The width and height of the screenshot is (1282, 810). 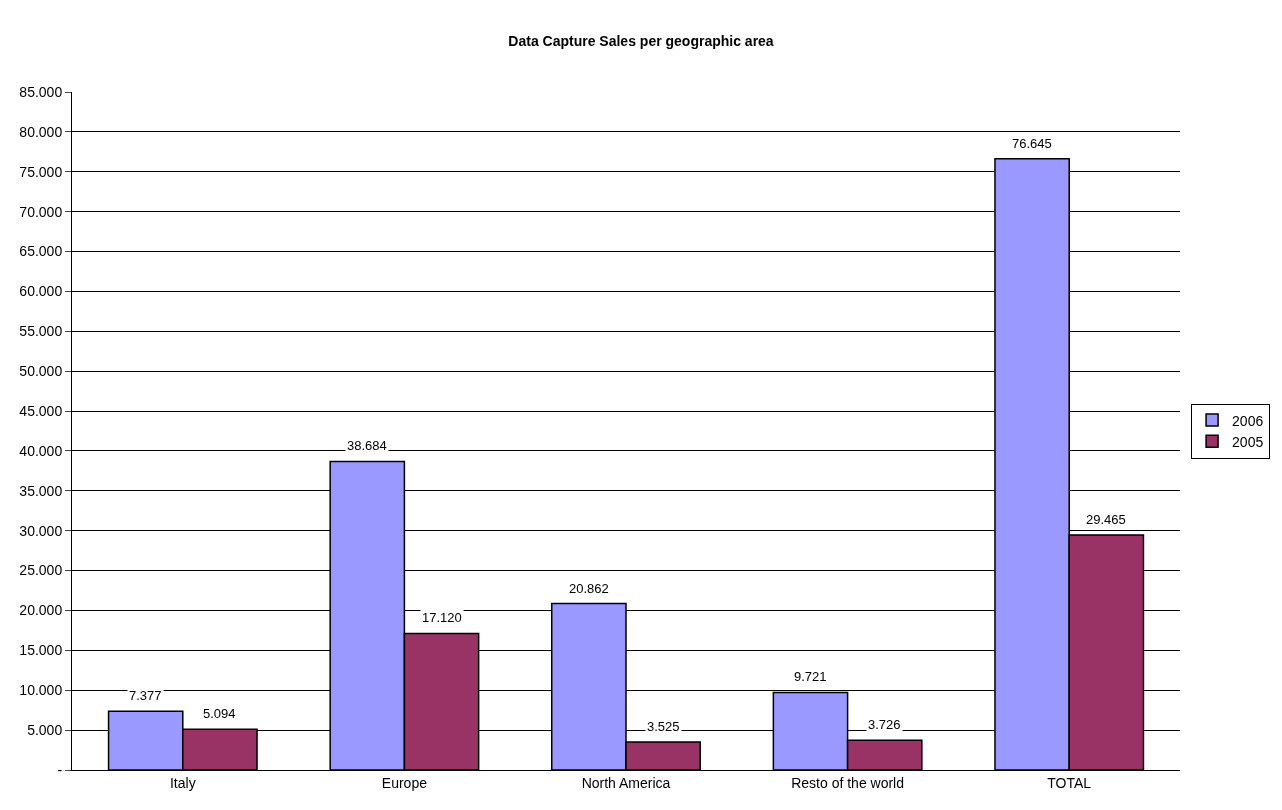 What do you see at coordinates (810, 676) in the screenshot?
I see `data-label: 9.721` at bounding box center [810, 676].